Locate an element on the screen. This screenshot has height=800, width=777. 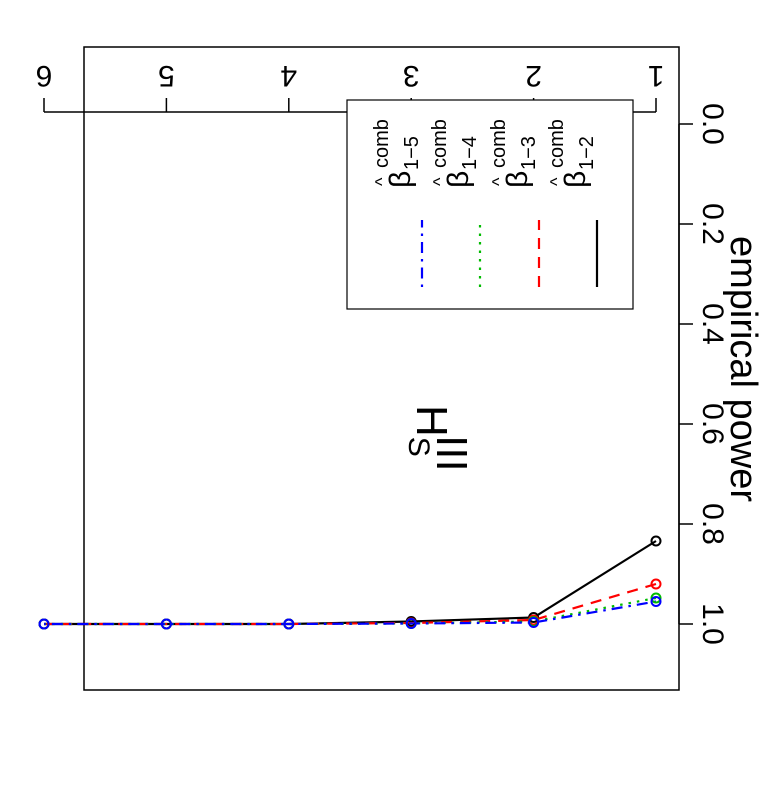
chart-title-sup: III is located at coordinates (451, 453).